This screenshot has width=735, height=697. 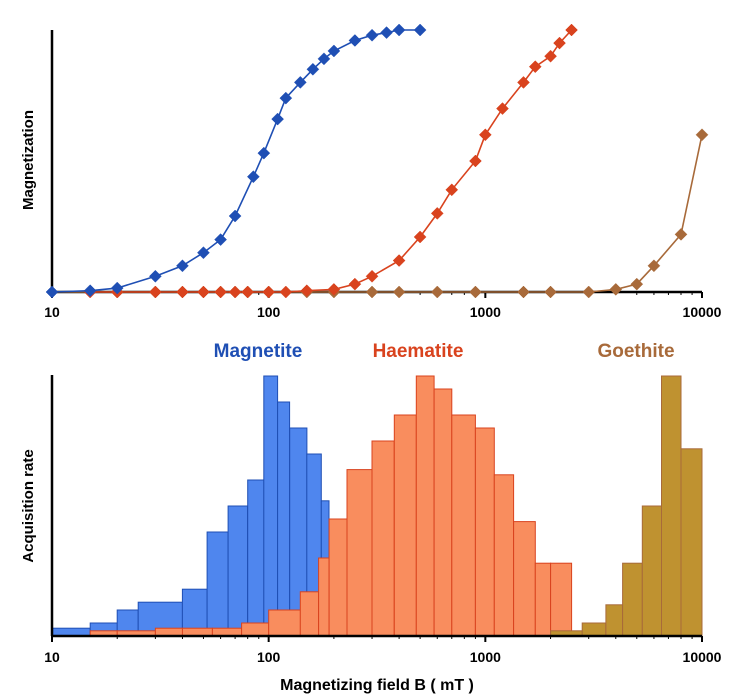 I want to click on legend: Magnetite Haematite Goethite, so click(x=444, y=351).